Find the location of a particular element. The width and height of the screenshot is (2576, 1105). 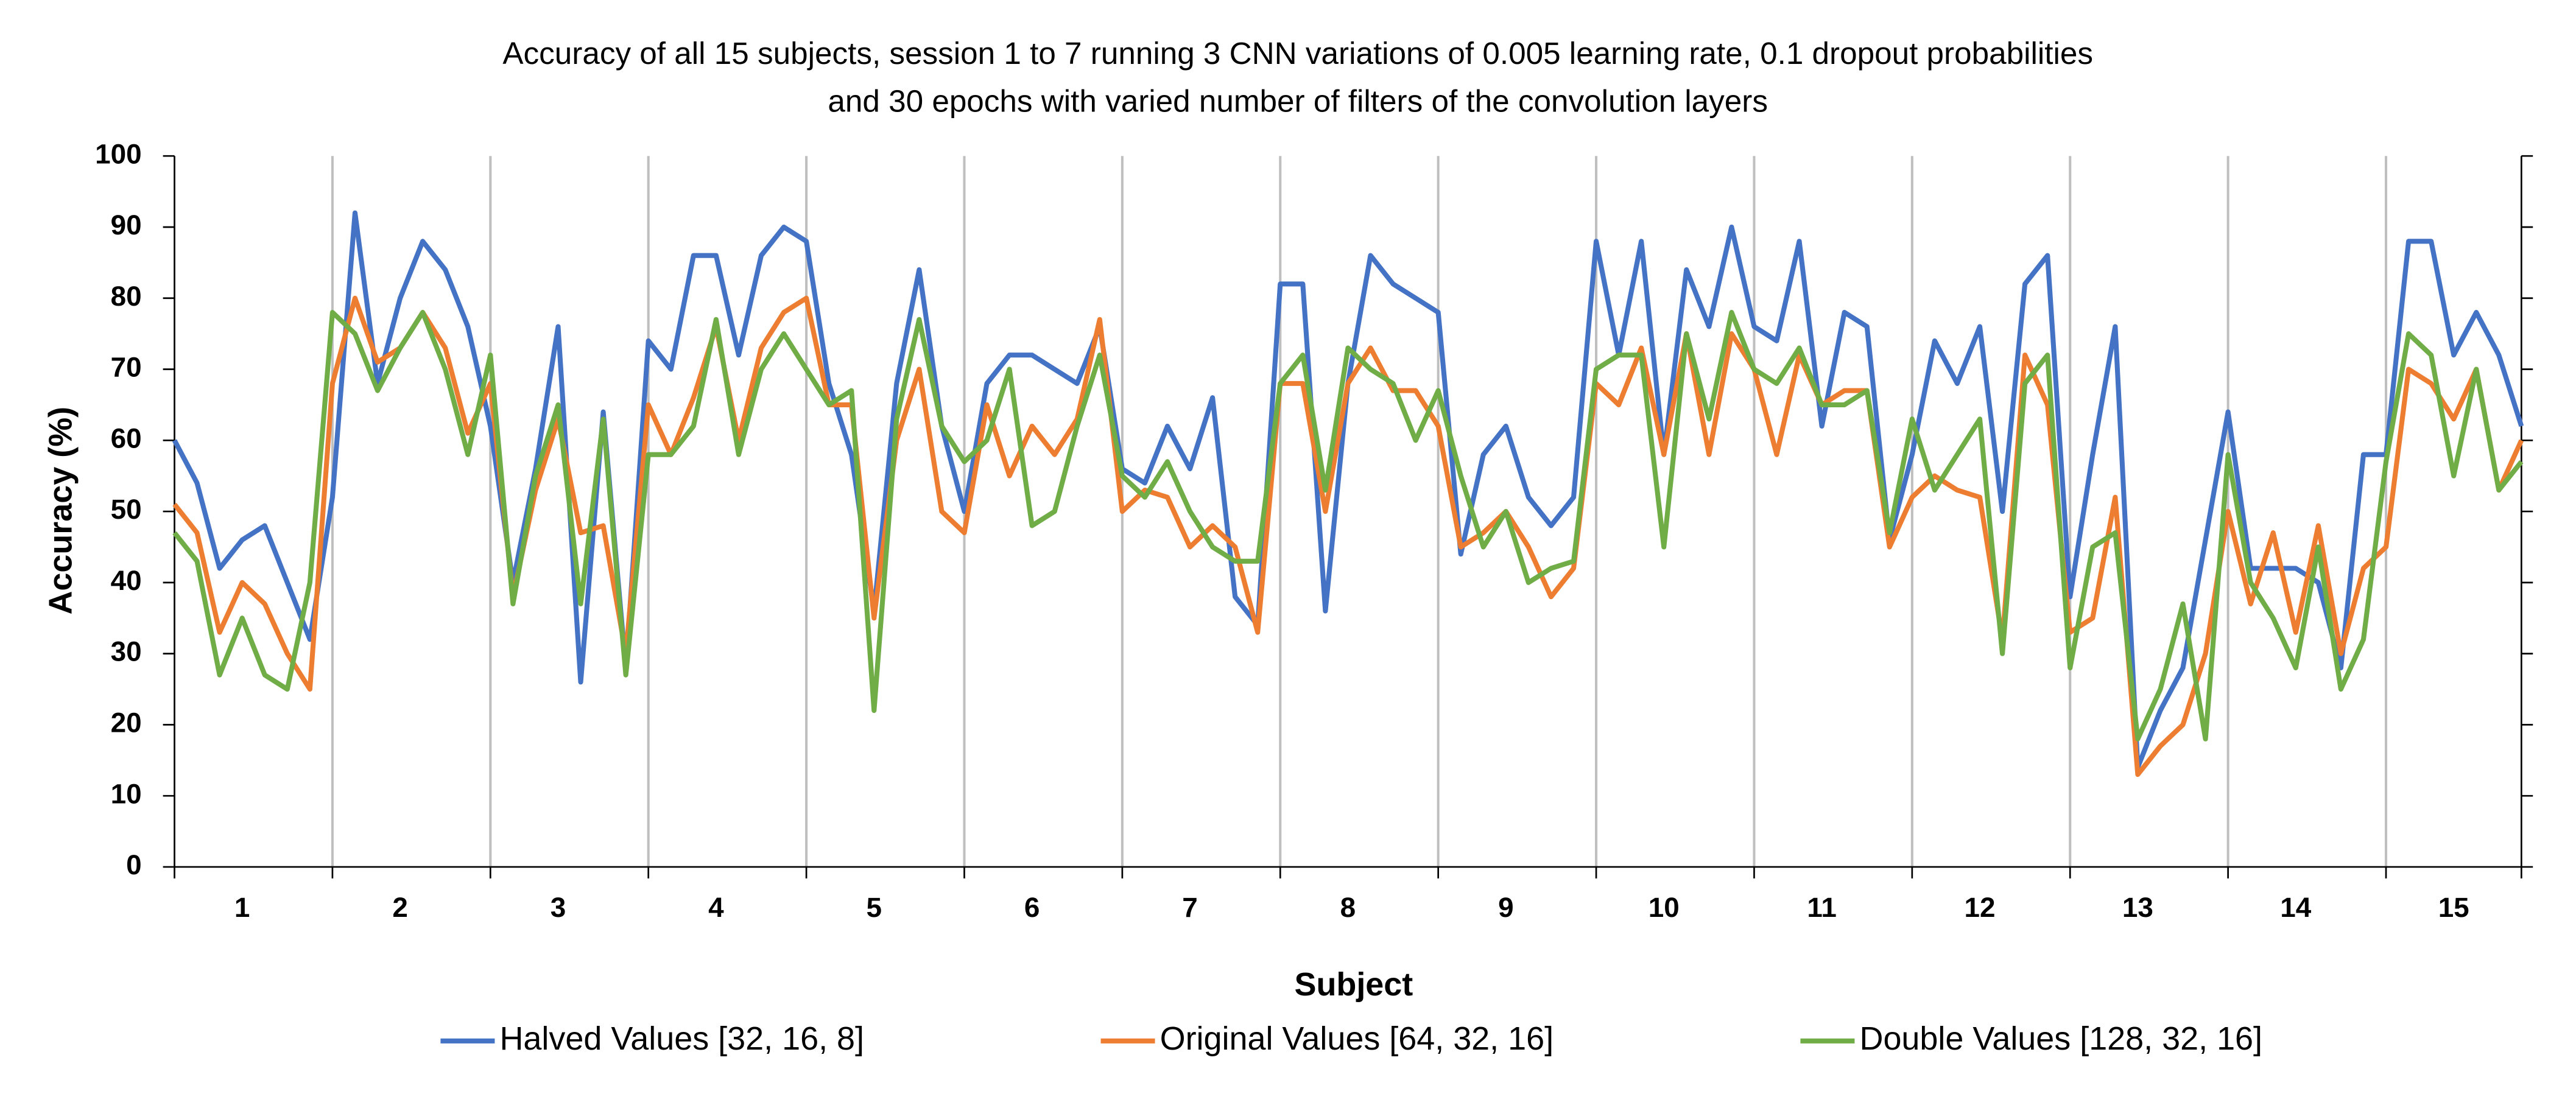

x-tick-label: 10 is located at coordinates (1664, 908).